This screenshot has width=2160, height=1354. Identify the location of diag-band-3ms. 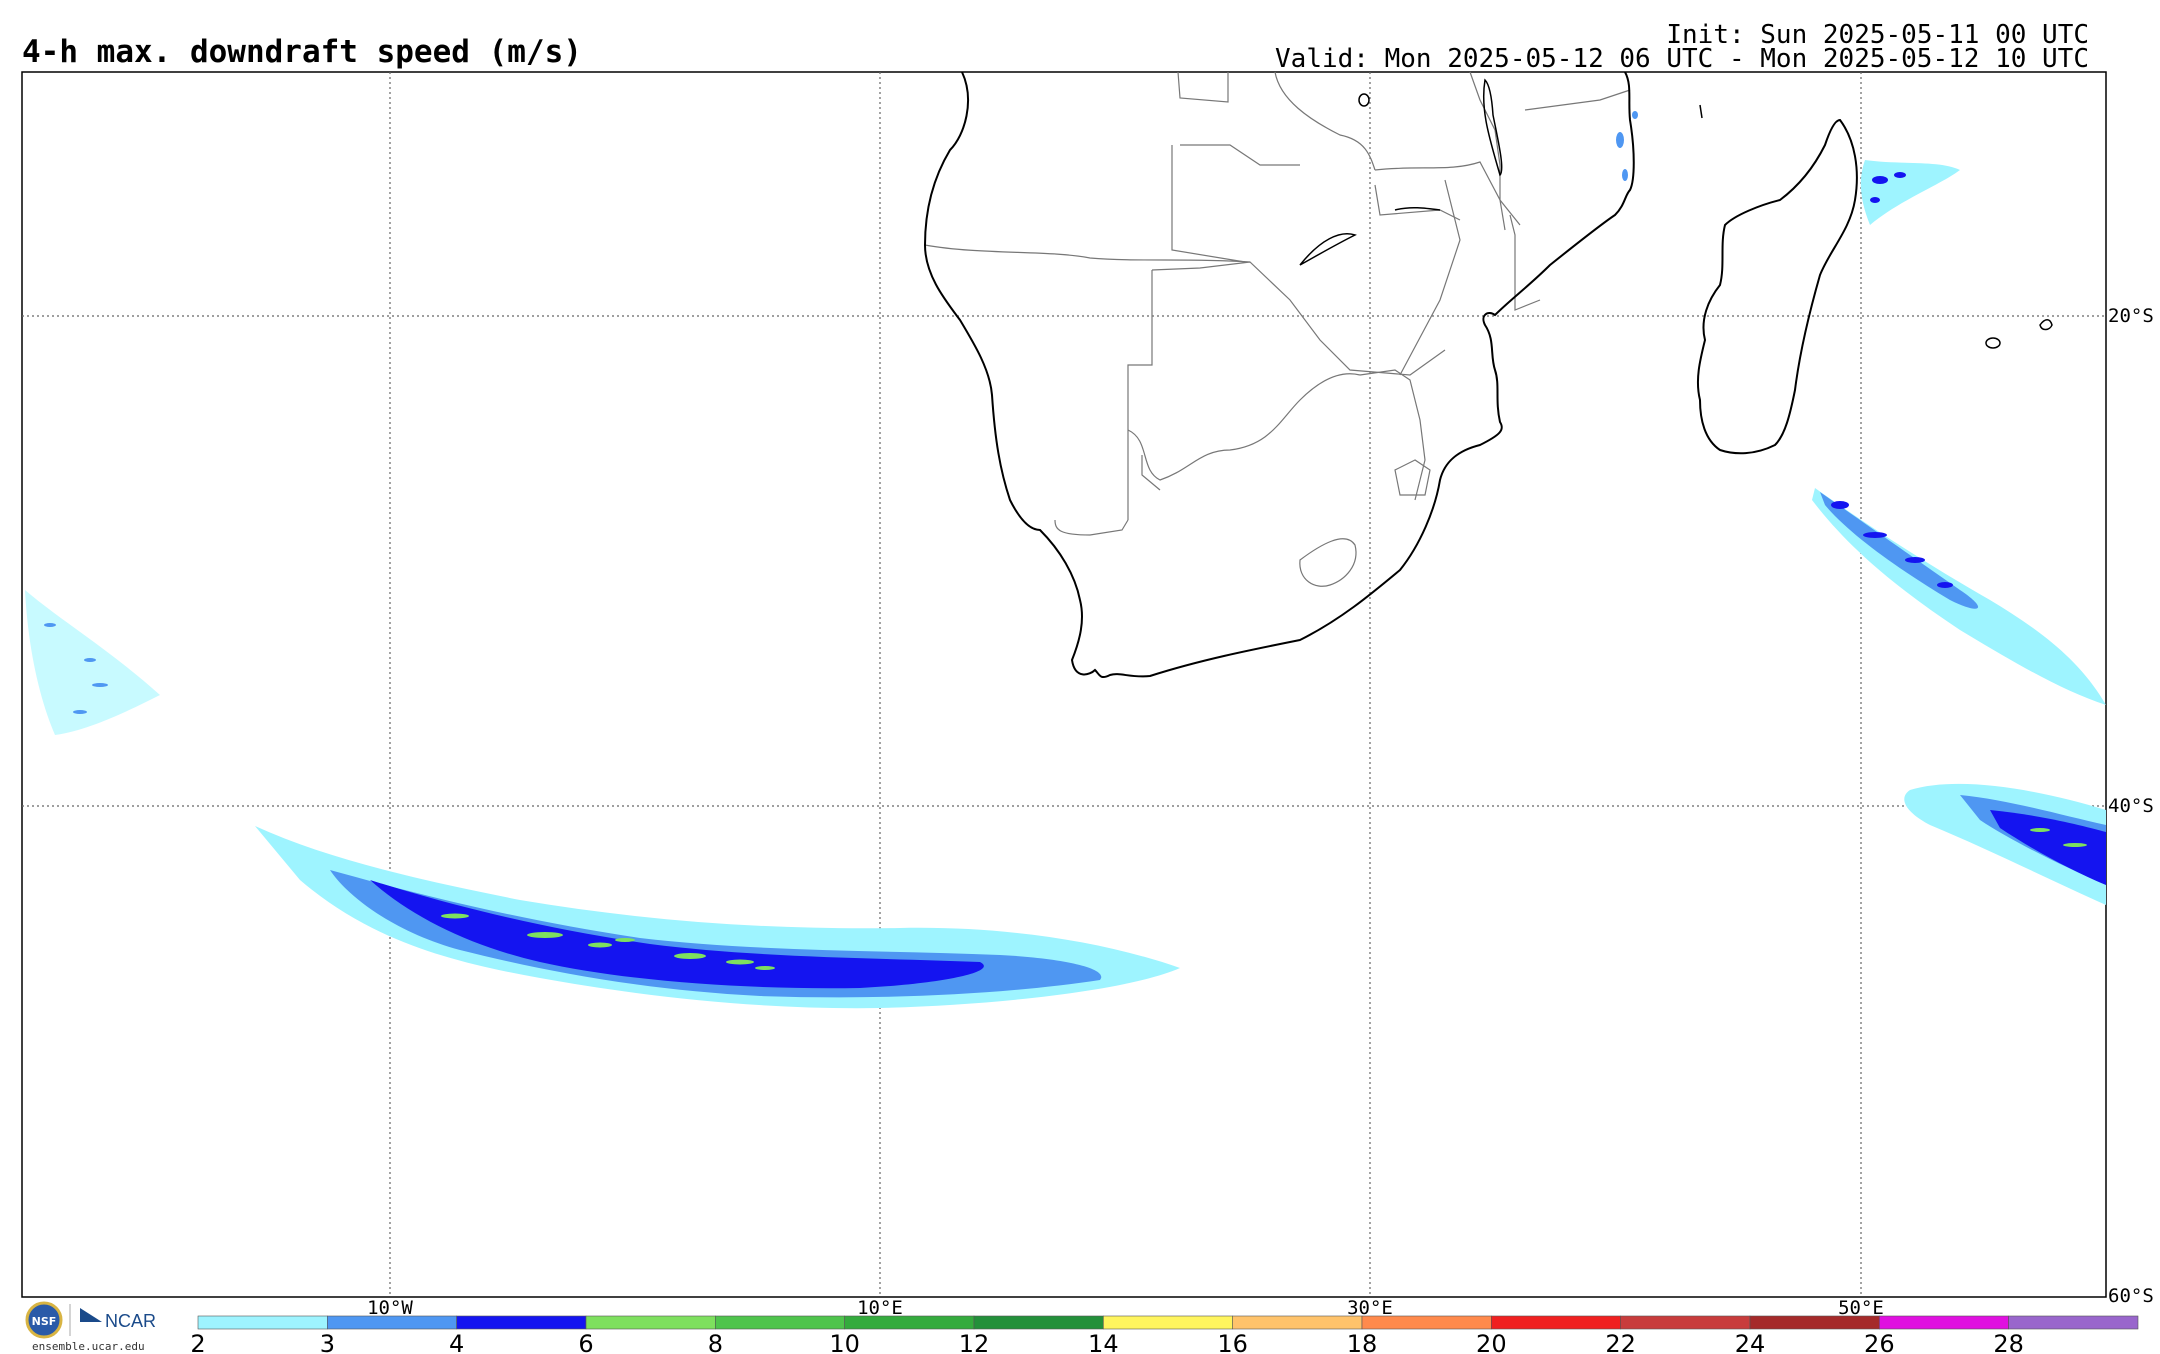
(1899, 550).